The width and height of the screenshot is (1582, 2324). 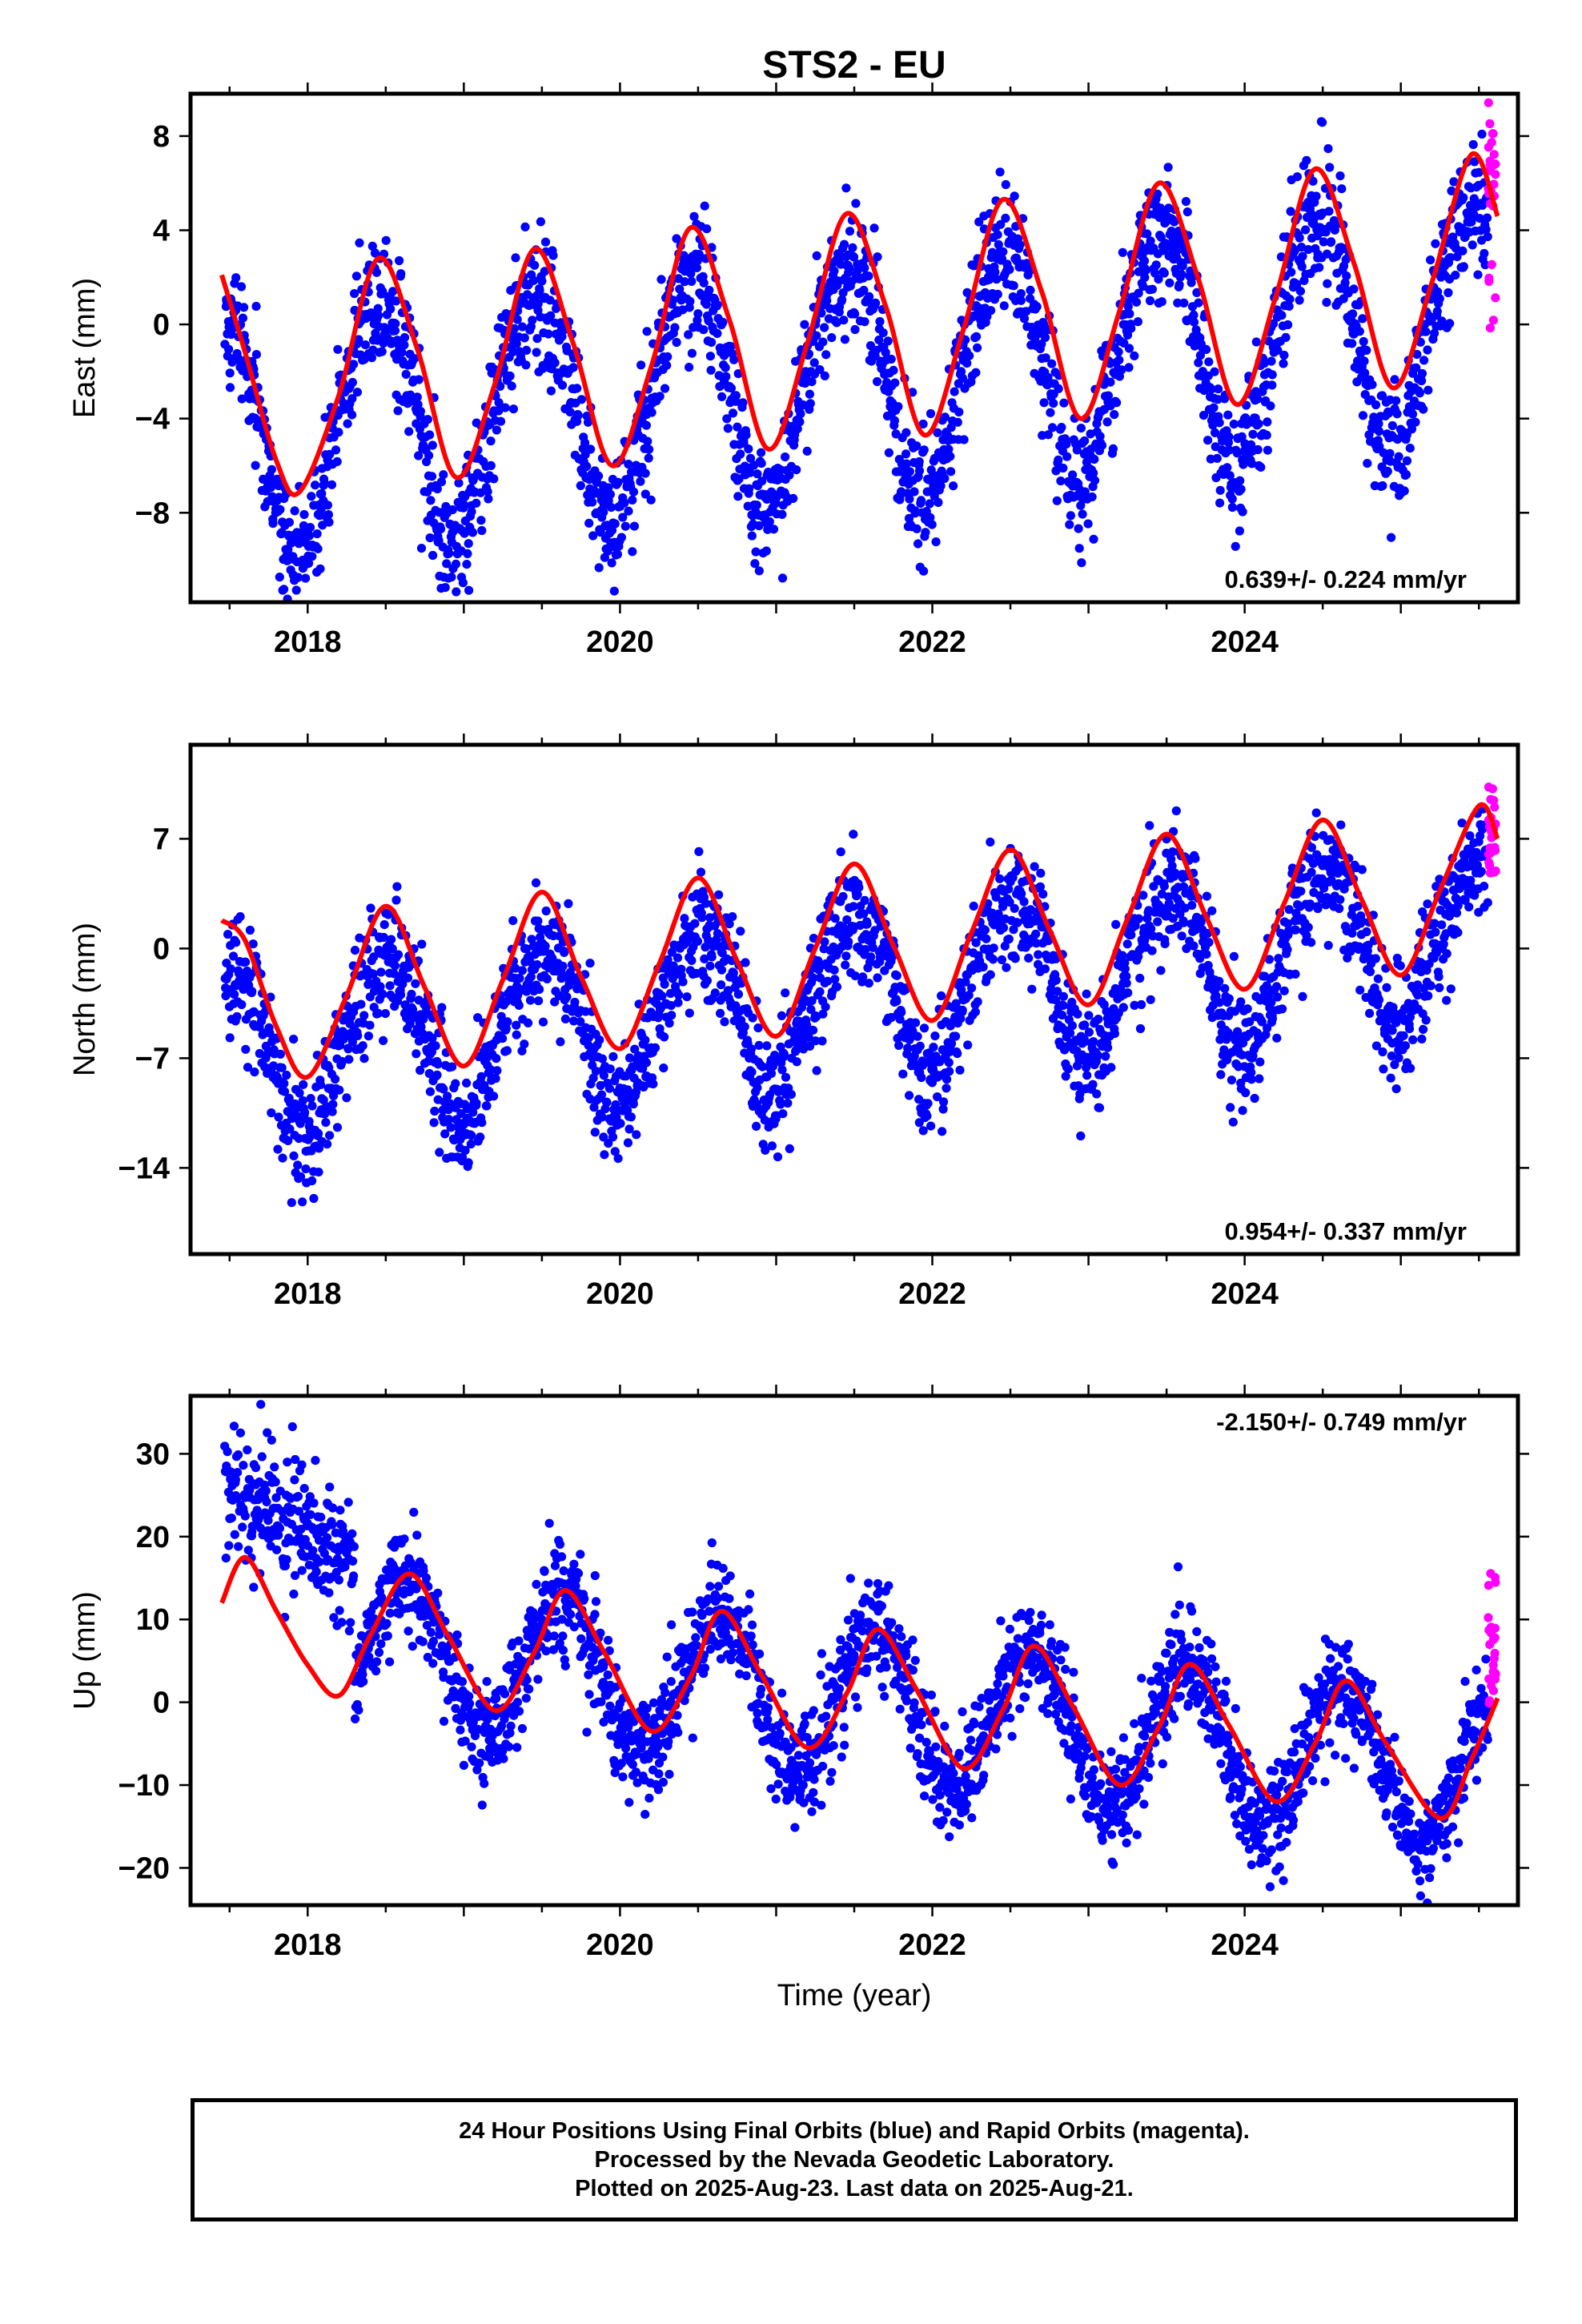 What do you see at coordinates (152, 513) in the screenshot?
I see `east-y-tick-label: −8` at bounding box center [152, 513].